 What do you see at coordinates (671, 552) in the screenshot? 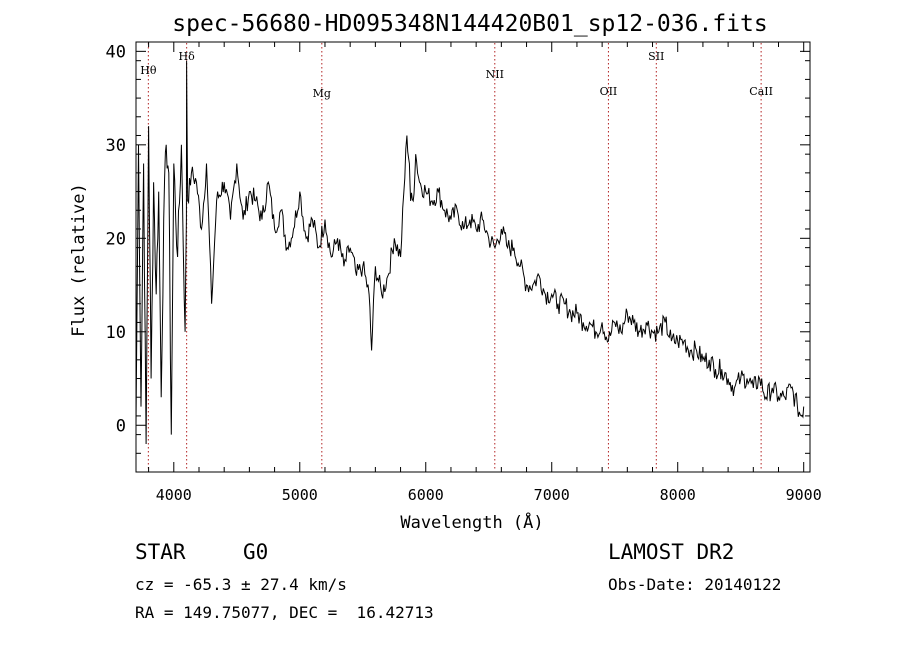
I see `survey-name: LAMOST DR2` at bounding box center [671, 552].